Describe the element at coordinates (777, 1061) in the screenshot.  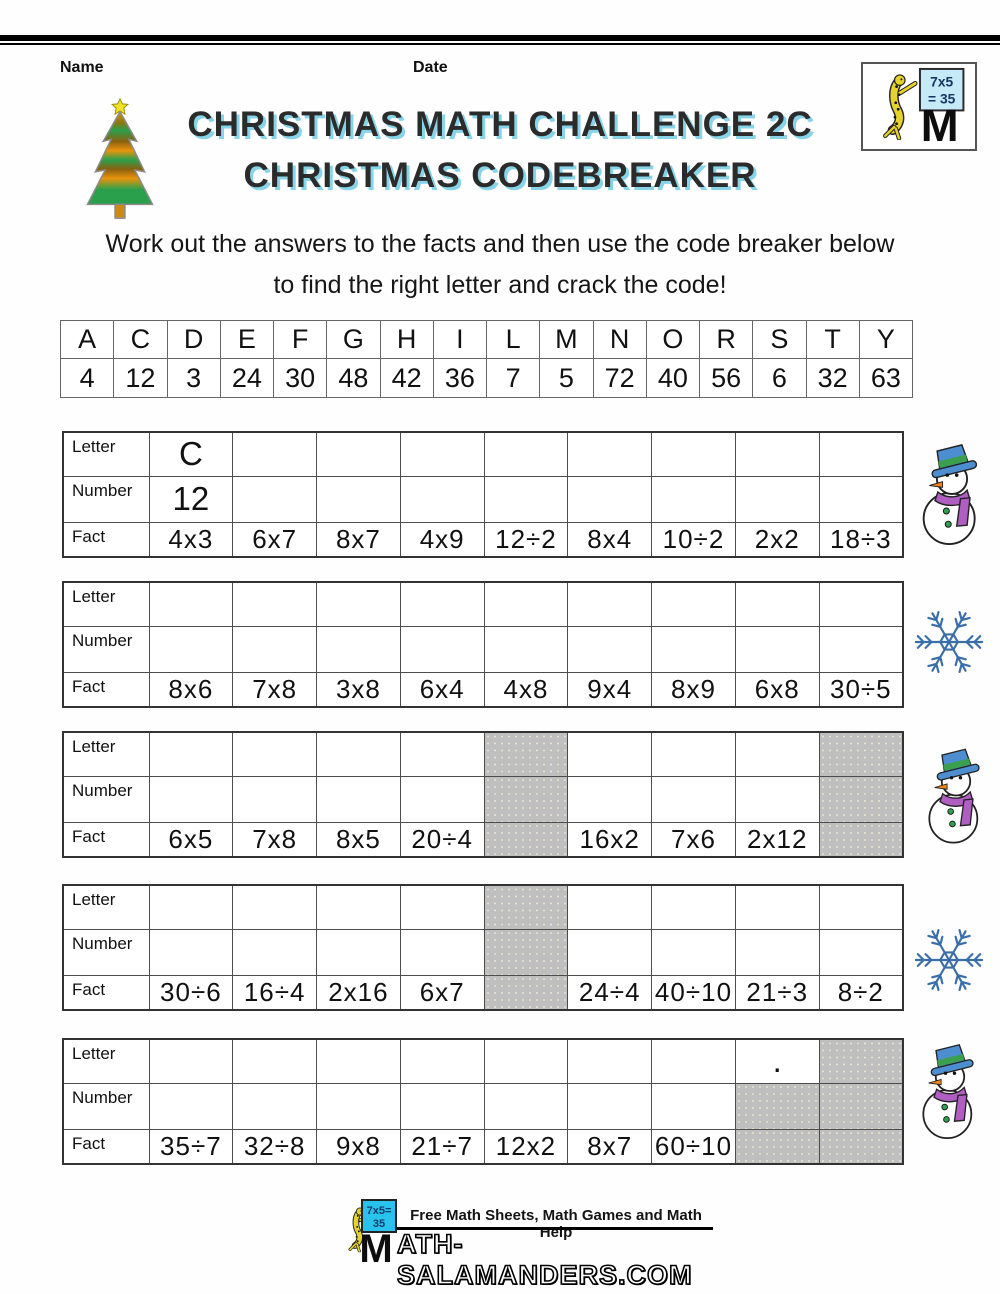
I see `letter-answer-cell: .` at that location.